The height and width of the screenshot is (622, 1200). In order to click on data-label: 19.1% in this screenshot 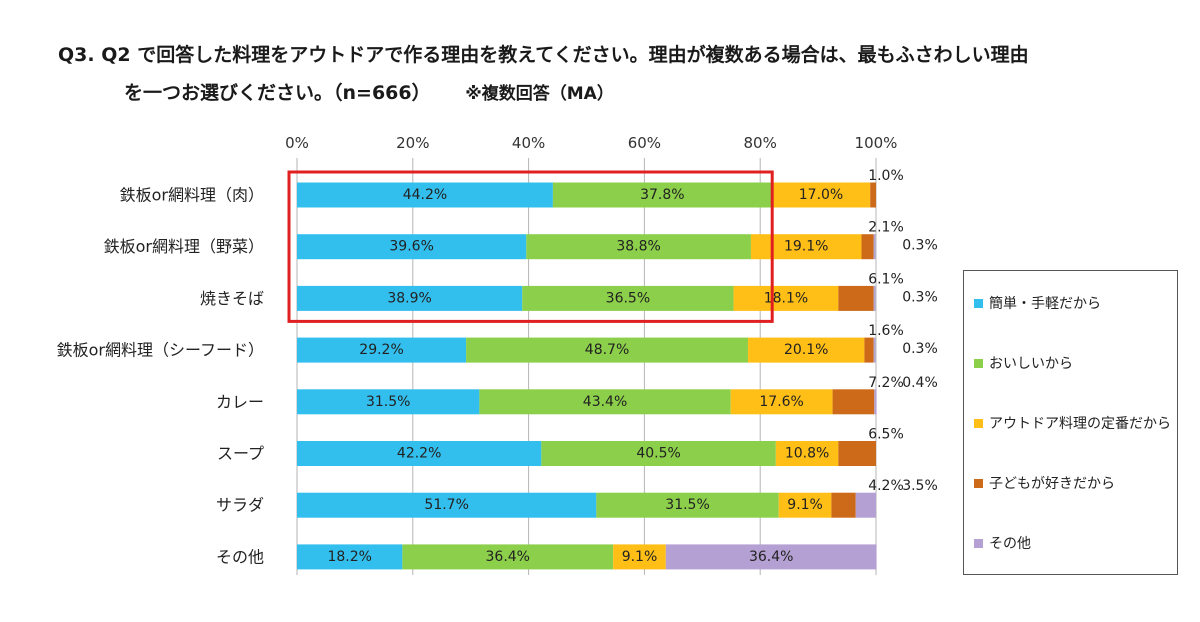, I will do `click(806, 247)`.